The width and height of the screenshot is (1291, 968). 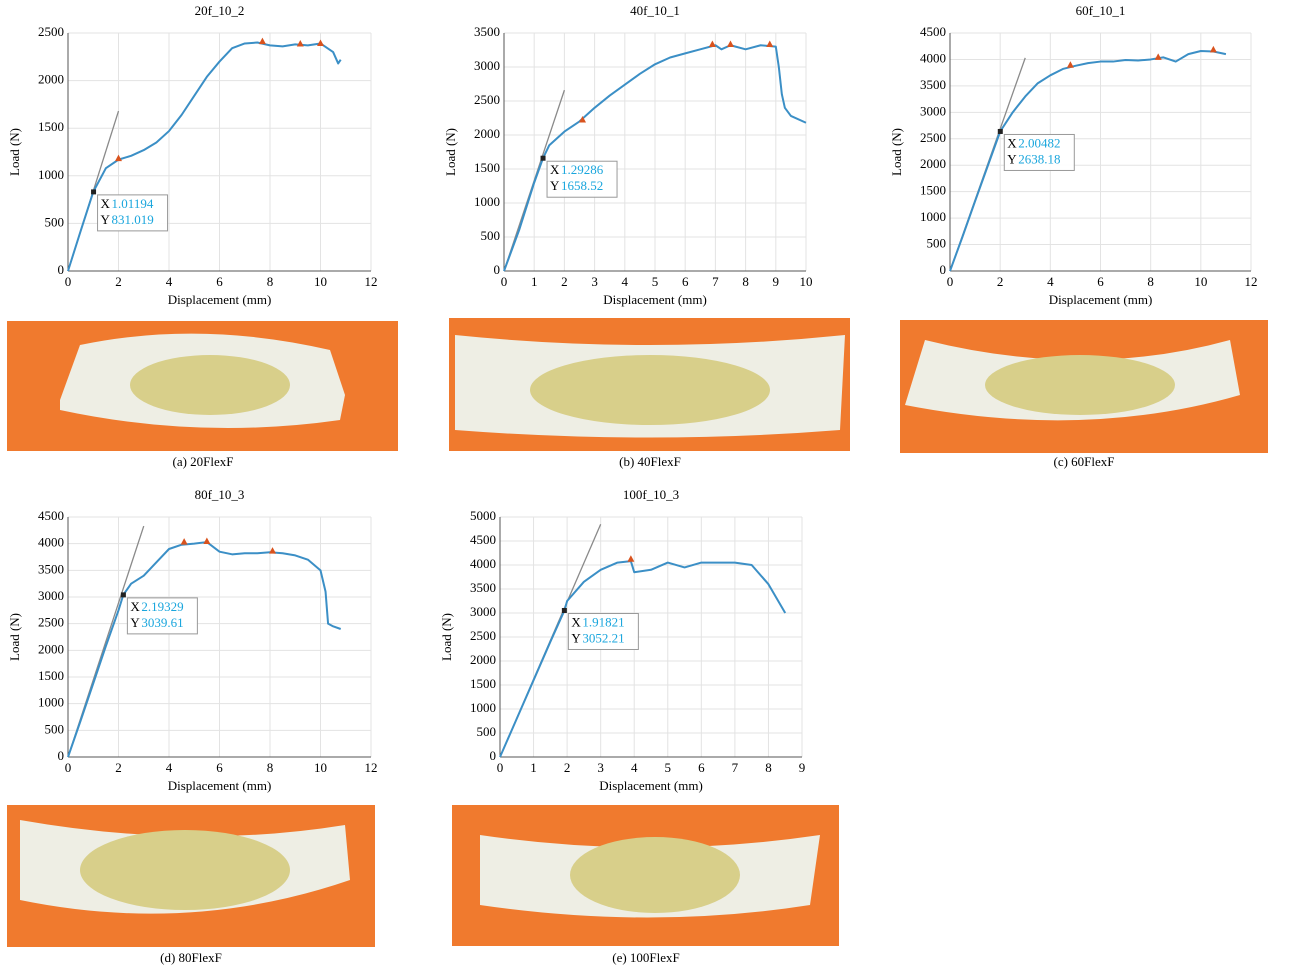 What do you see at coordinates (603, 621) in the screenshot?
I see `datatip-value: 1.91821` at bounding box center [603, 621].